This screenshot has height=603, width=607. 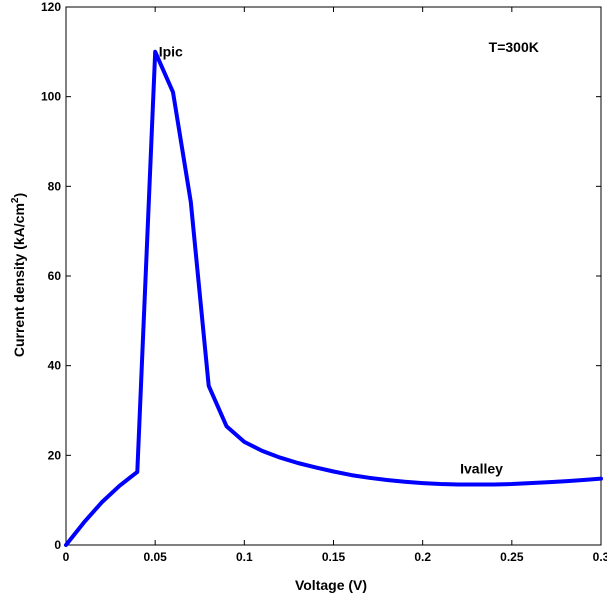 What do you see at coordinates (600, 557) in the screenshot?
I see `x-tick-label: 0.3` at bounding box center [600, 557].